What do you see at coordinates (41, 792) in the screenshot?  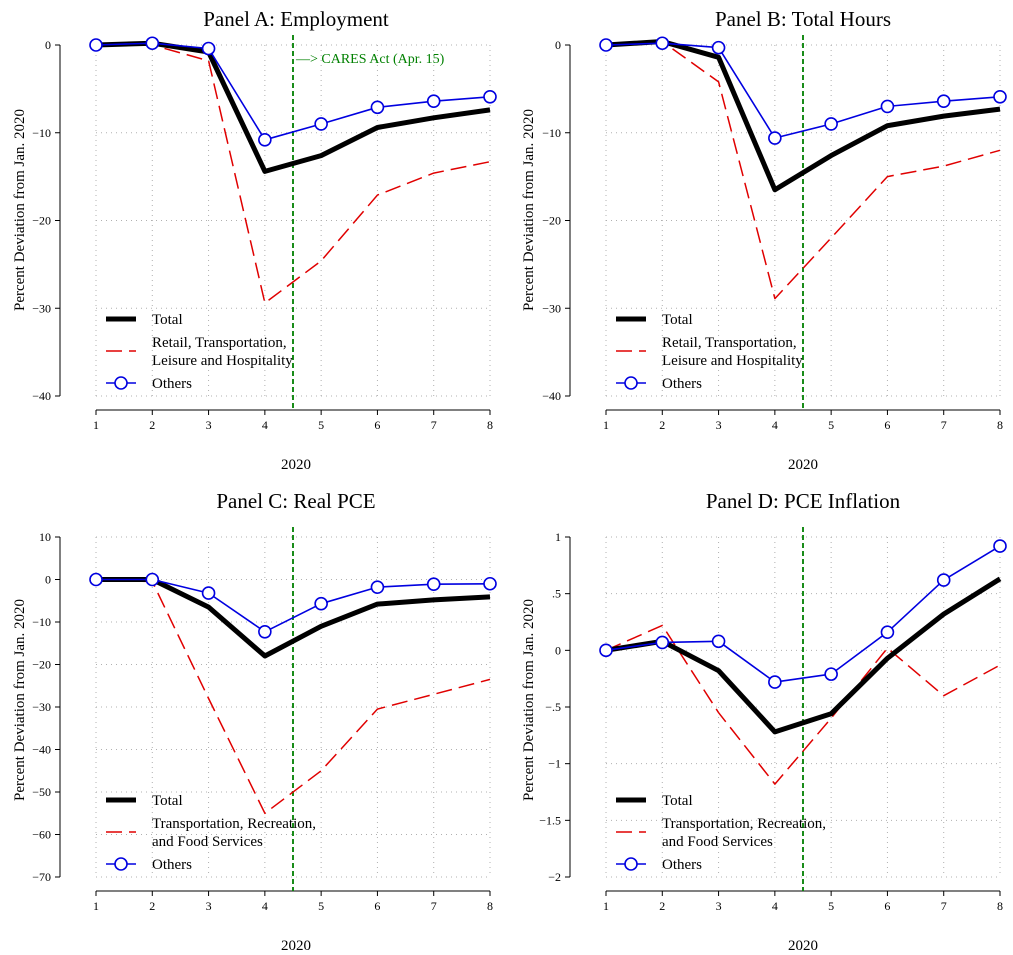 I see `y-tick-label: −50` at bounding box center [41, 792].